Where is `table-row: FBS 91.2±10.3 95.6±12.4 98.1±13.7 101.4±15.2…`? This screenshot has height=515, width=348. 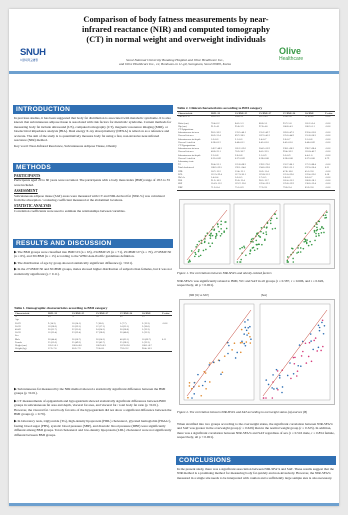 table-row: FBS 91.2±10.3 95.6±12.4 98.1±13.7 101.4±15.2… is located at coordinates (256, 180).